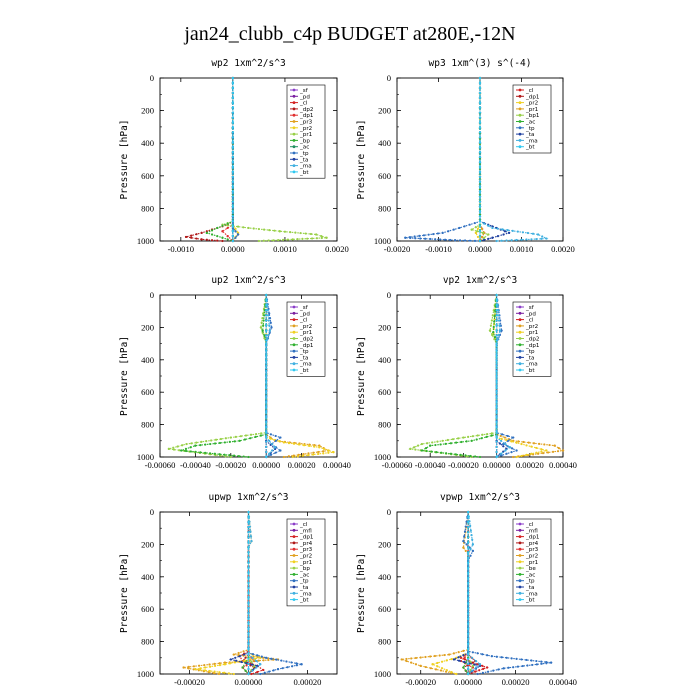 This screenshot has height=700, width=700. Describe the element at coordinates (532, 119) in the screenshot. I see `legend: _cl_dp1_pr2_pr1_bp1_ac_tp_ta_ma_bt` at that location.